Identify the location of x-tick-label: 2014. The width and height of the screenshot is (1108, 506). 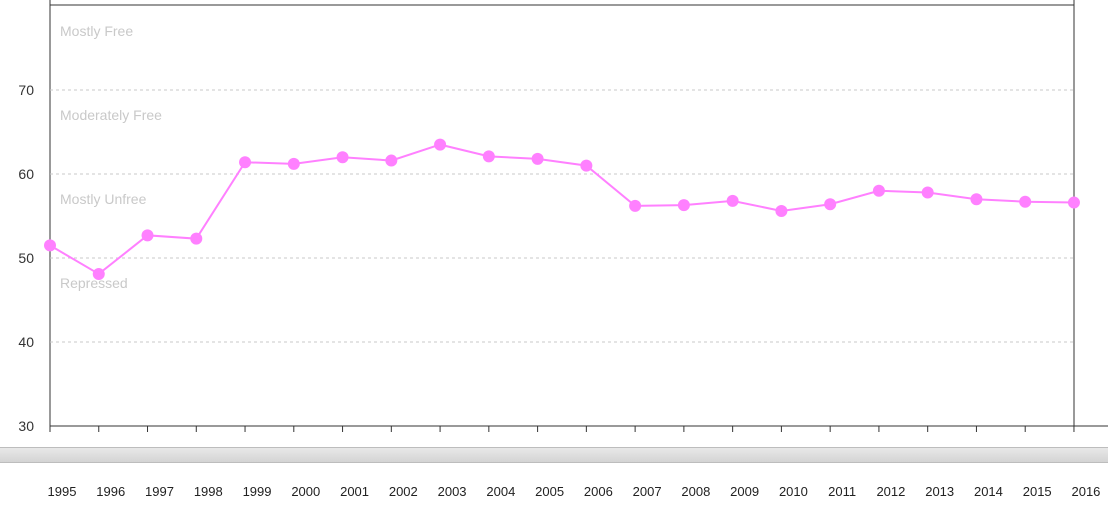
(988, 491).